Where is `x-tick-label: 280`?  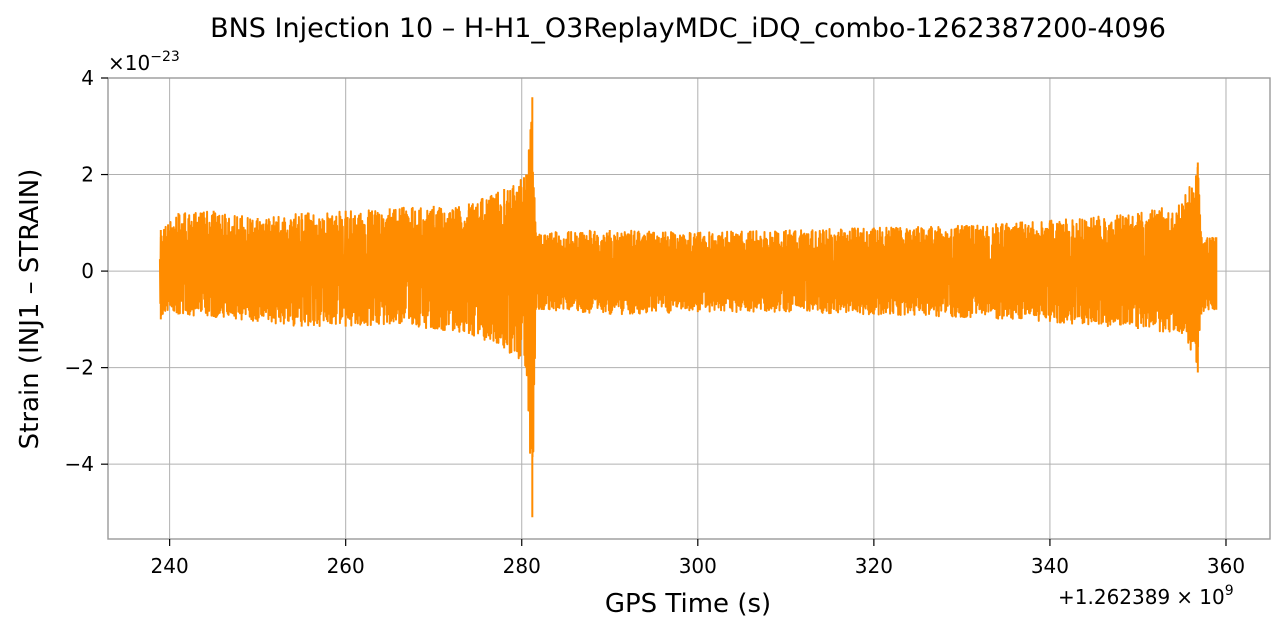 x-tick-label: 280 is located at coordinates (522, 566).